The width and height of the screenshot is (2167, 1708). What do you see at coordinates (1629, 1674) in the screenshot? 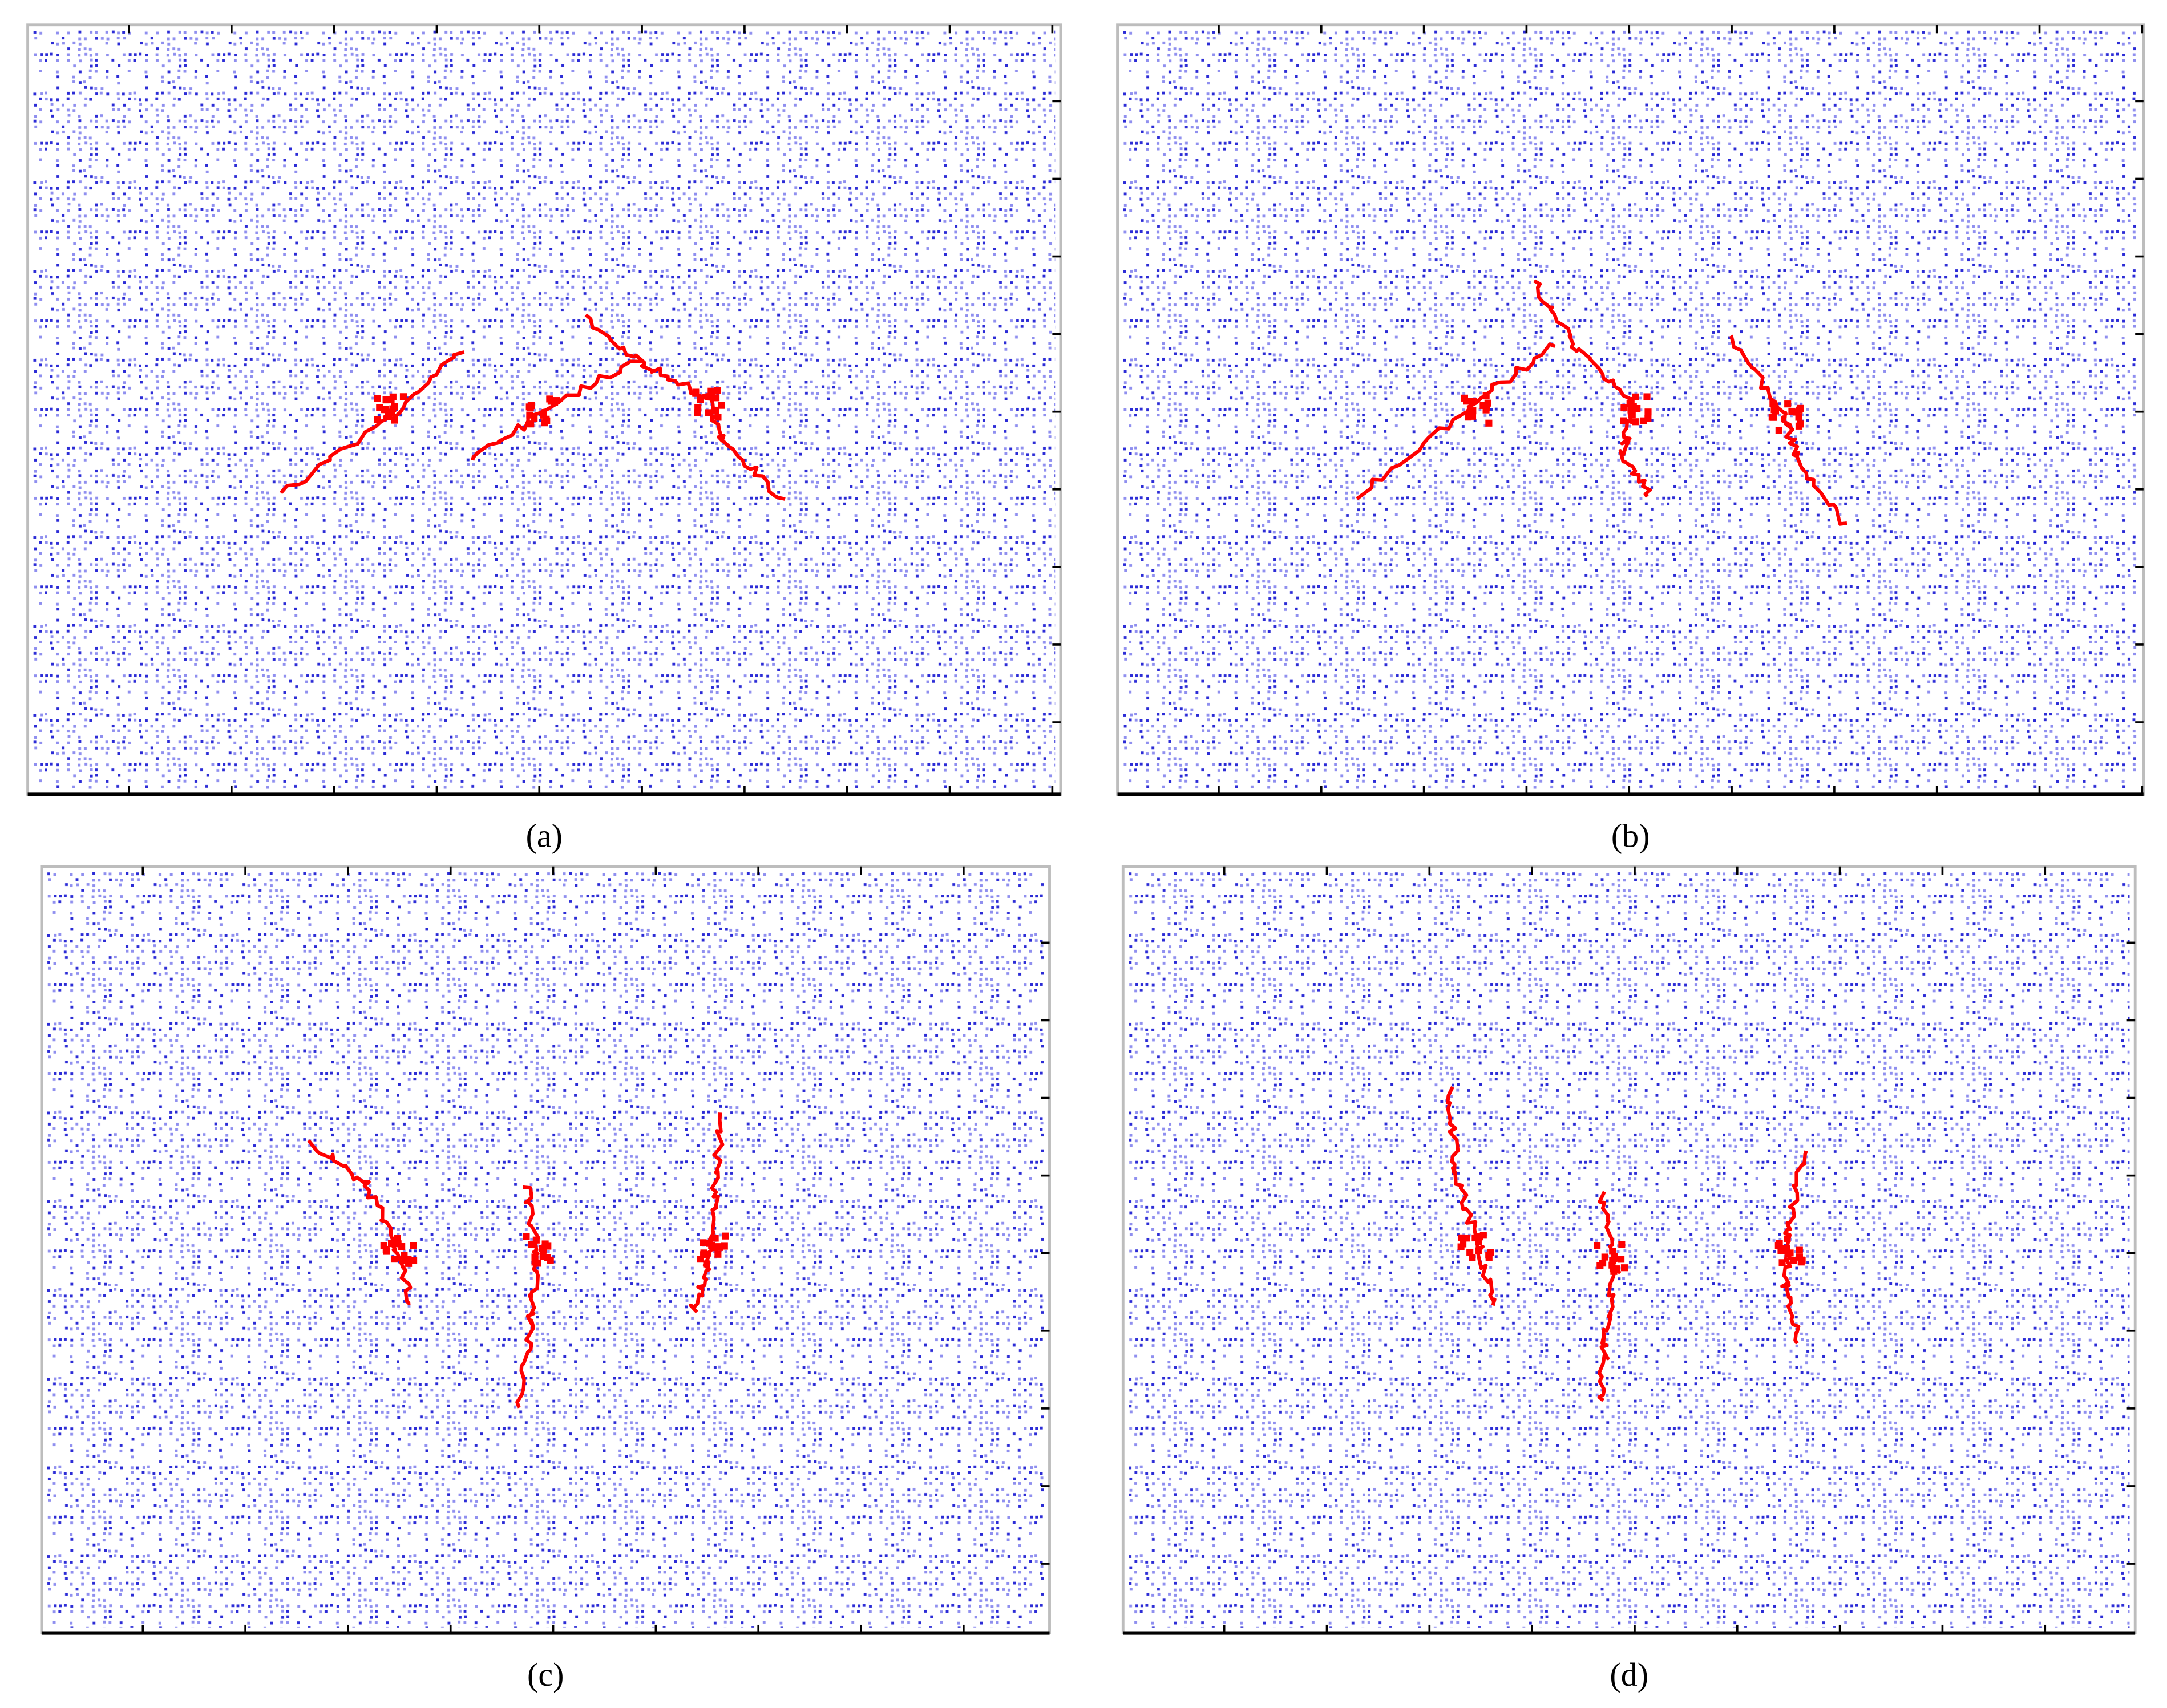
I see `panel-caption: (d)` at bounding box center [1629, 1674].